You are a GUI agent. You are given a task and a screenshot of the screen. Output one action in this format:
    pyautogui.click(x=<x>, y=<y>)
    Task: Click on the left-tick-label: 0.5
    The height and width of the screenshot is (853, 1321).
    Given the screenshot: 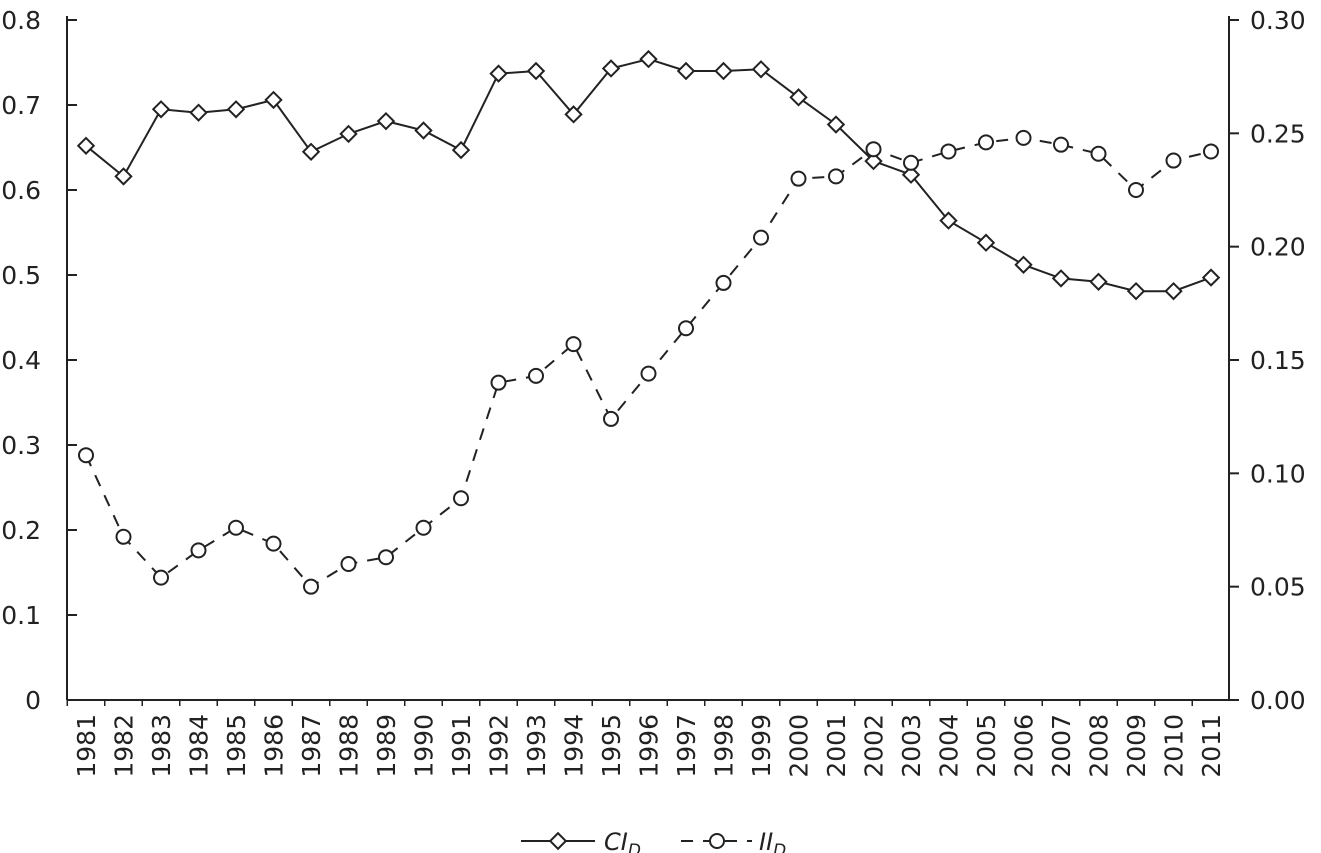 What is the action you would take?
    pyautogui.click(x=21, y=275)
    